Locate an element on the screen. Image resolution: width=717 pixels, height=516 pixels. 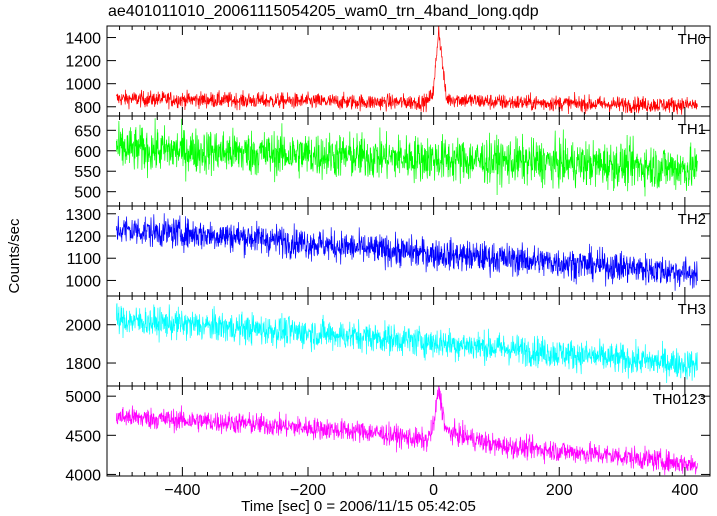
y-tick-label: 600 is located at coordinates (87, 152).